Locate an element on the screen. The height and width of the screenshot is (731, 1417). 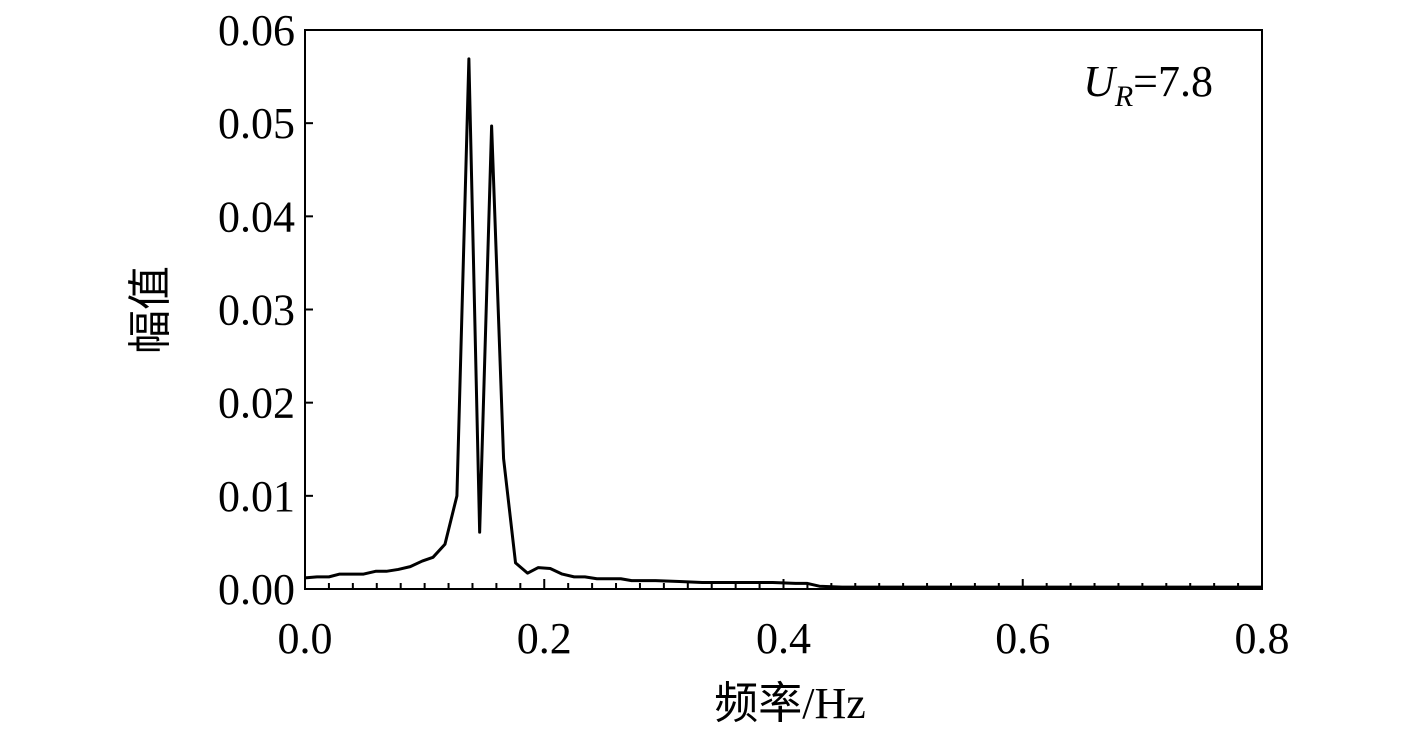
x-tick-label: 0.2 is located at coordinates (544, 638).